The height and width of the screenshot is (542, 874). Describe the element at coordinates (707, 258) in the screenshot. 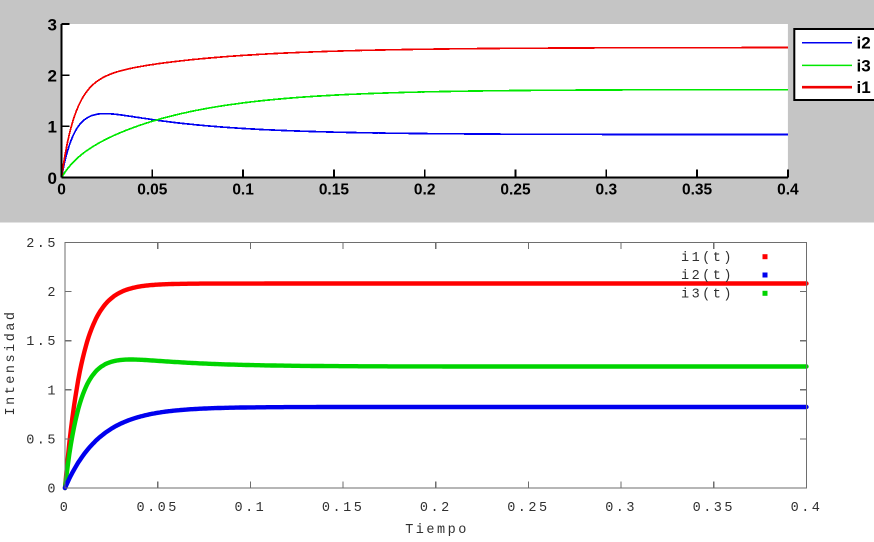

I see `svg-text: i1(t)` at that location.